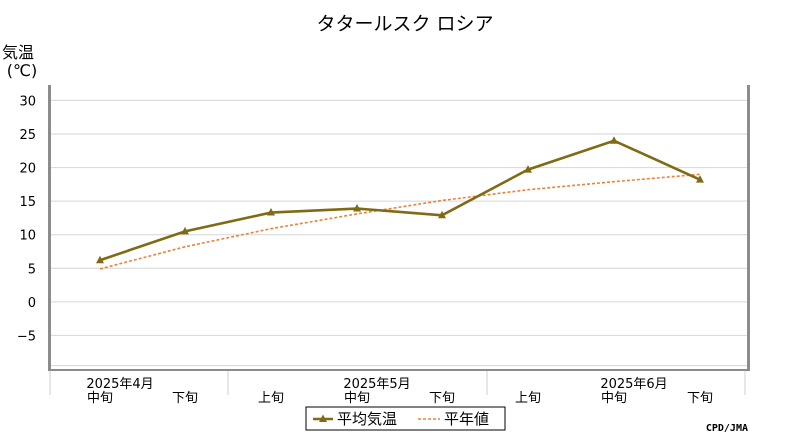  What do you see at coordinates (466, 419) in the screenshot?
I see `legend-label-normal: 平年値` at bounding box center [466, 419].